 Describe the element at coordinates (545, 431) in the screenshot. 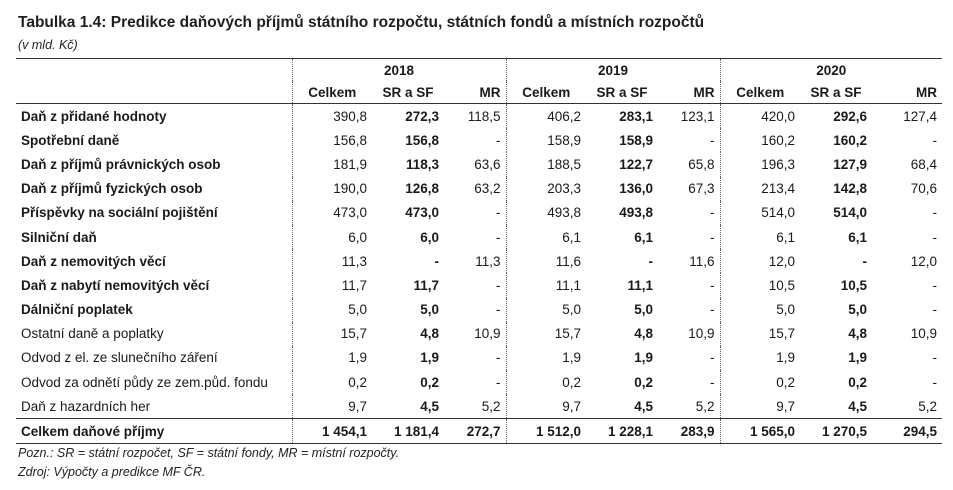

I see `table-cell: 1 512,0` at that location.